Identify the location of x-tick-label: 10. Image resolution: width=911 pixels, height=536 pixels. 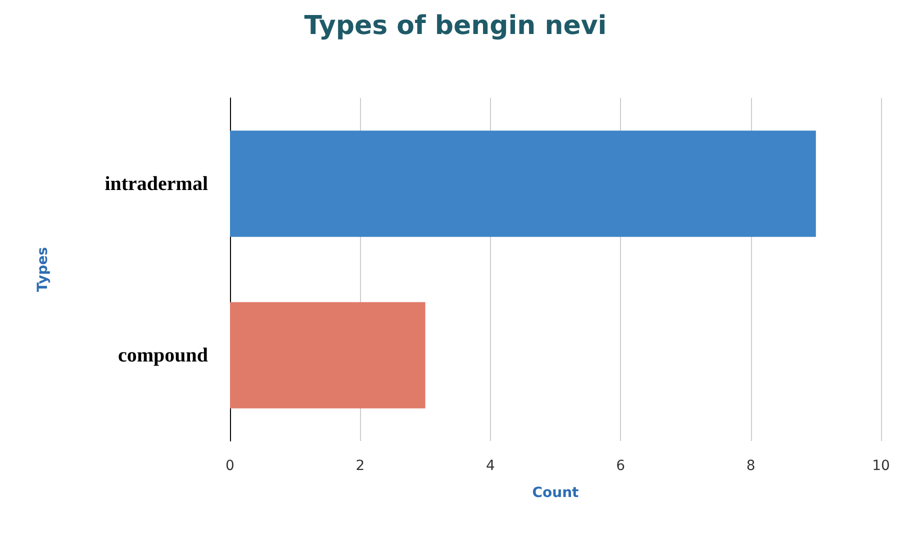
(881, 466).